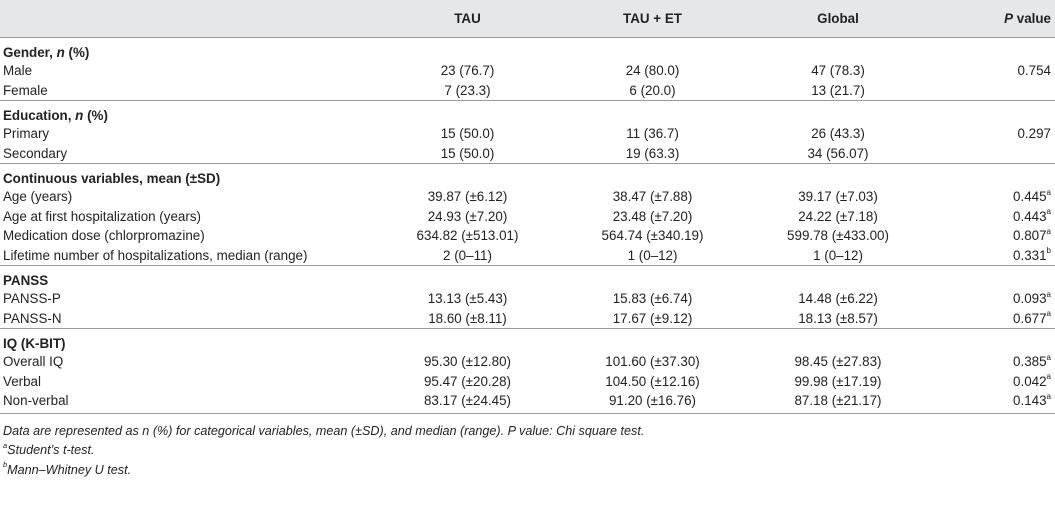  Describe the element at coordinates (838, 318) in the screenshot. I see `cell-global: 18.13 (±8.57)` at that location.